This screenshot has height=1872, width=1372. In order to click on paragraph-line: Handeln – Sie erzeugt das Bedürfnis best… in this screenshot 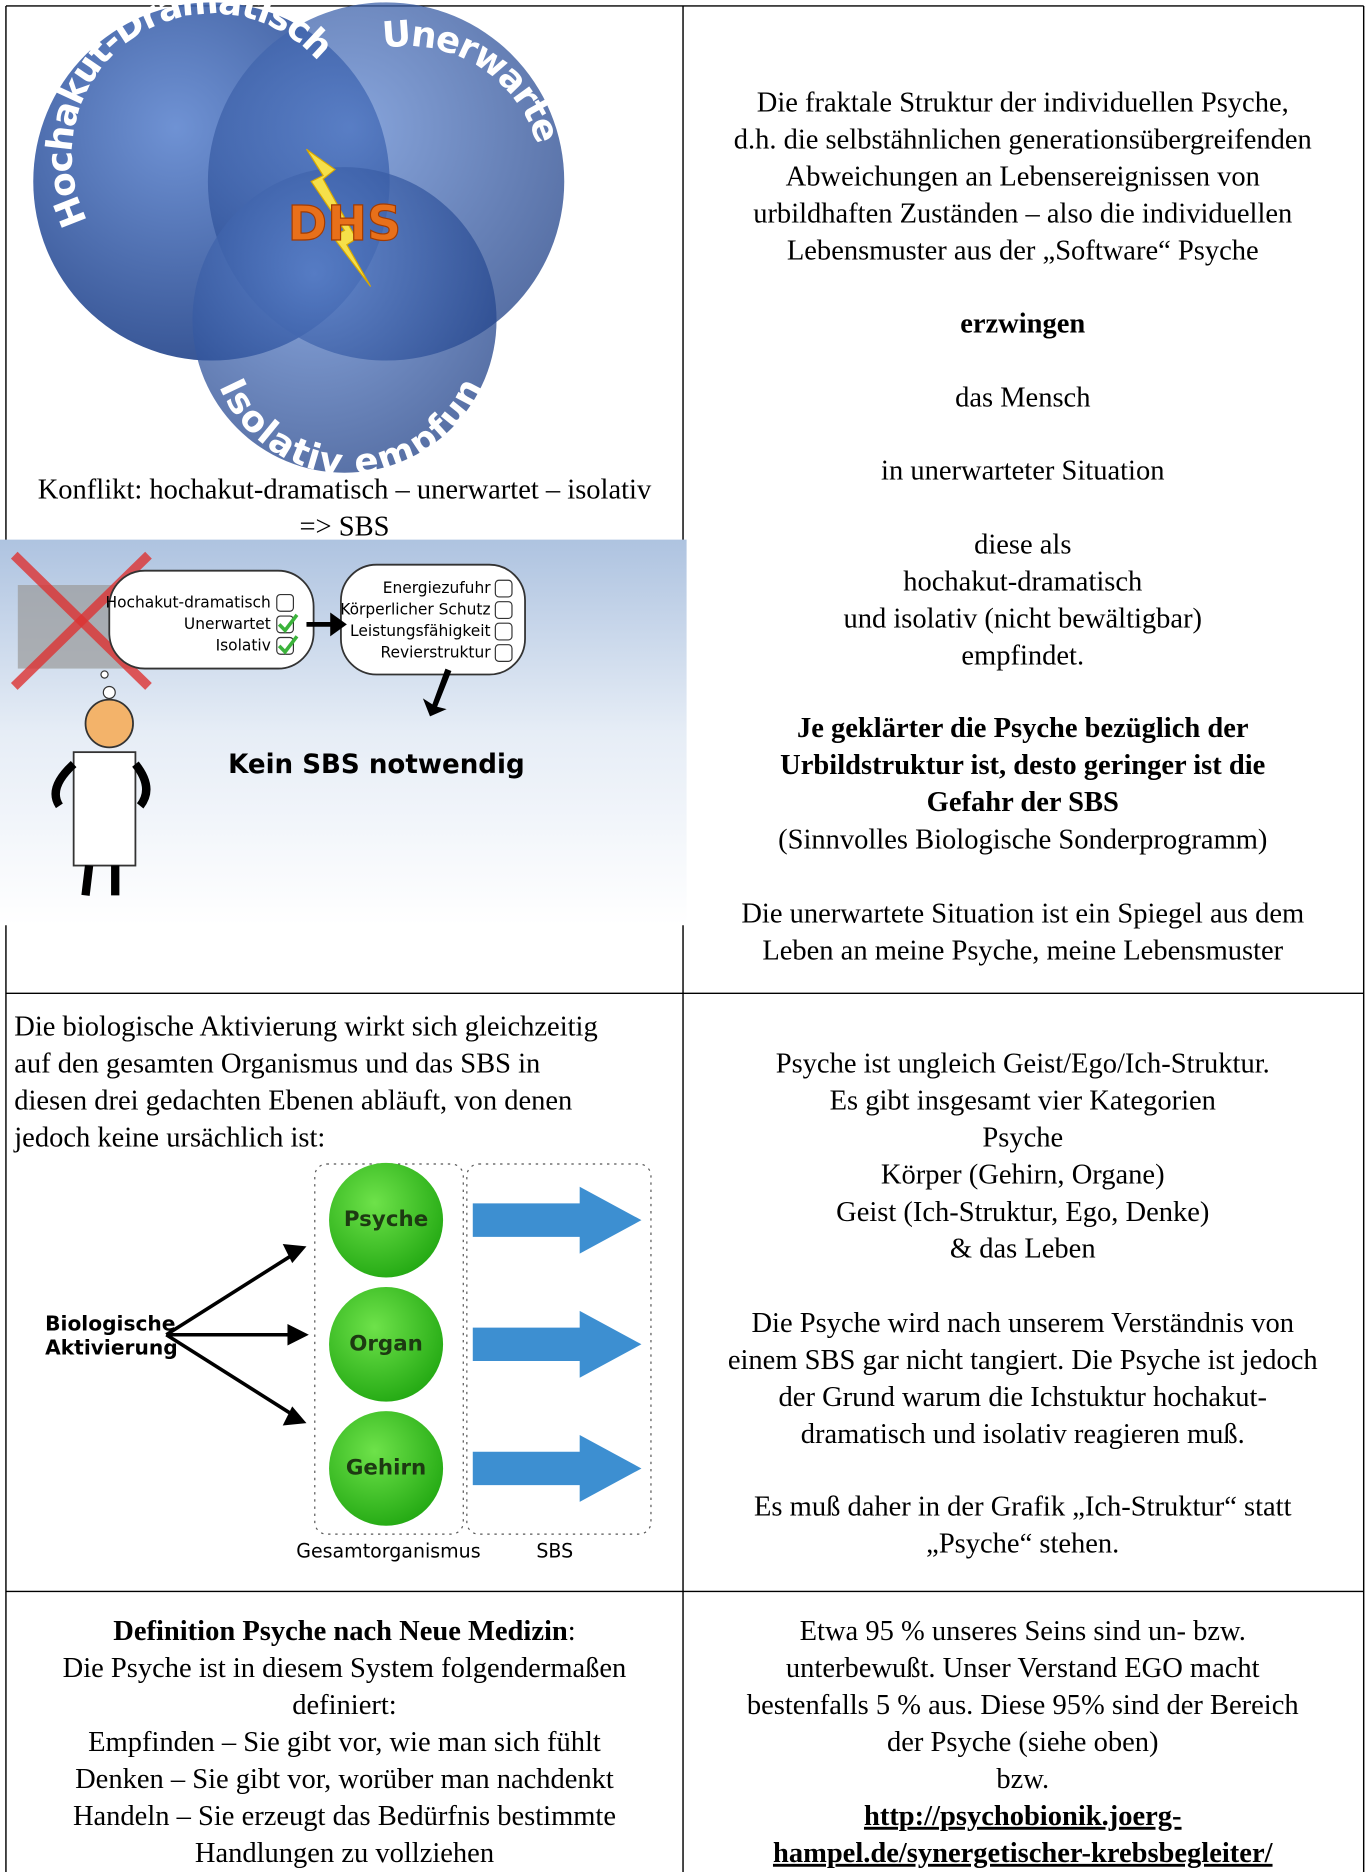, I will do `click(344, 1816)`.